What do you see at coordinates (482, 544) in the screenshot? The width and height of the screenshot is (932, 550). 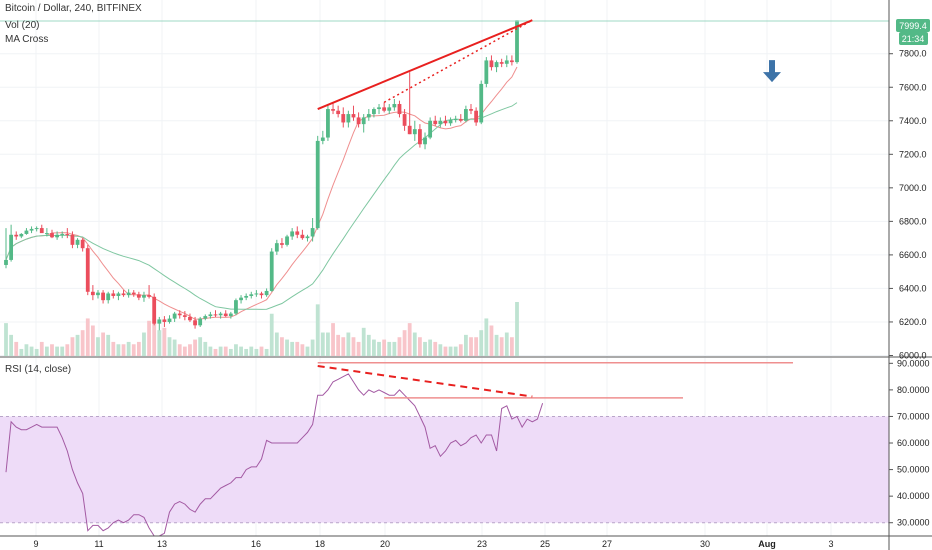 I see `time-tick-label: 23` at bounding box center [482, 544].